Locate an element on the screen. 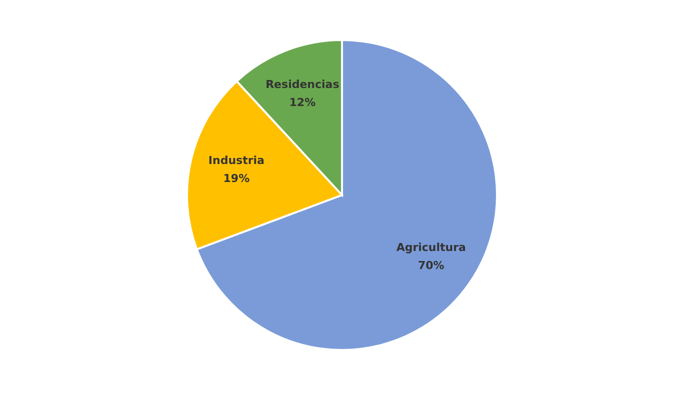 The image size is (694, 400). slice-label: Residencias is located at coordinates (303, 84).